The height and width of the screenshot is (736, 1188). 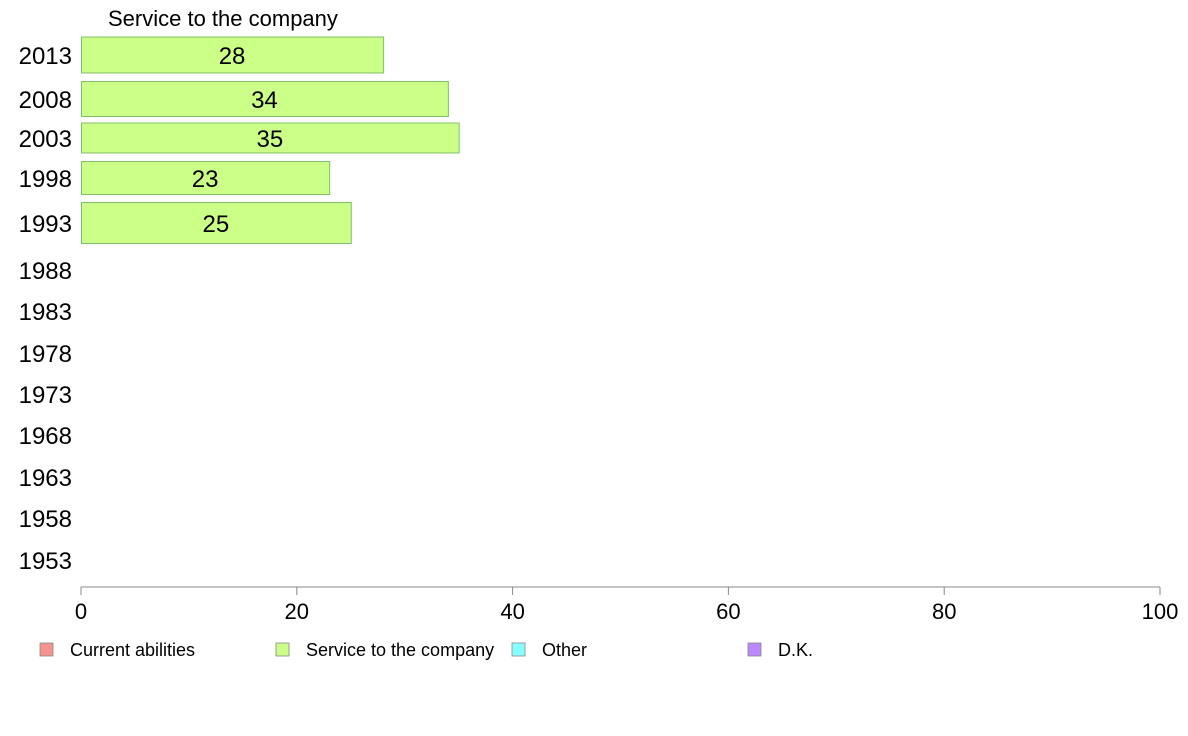 I want to click on bar-2003, so click(x=270, y=138).